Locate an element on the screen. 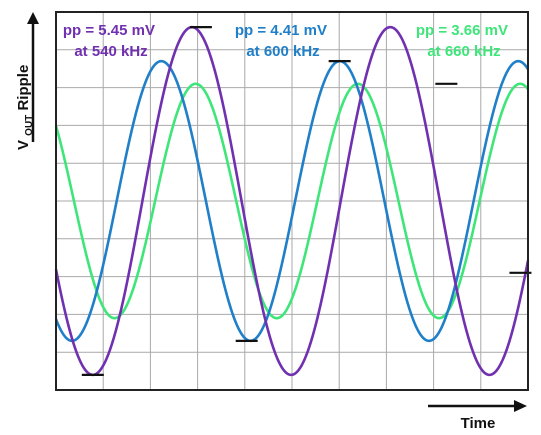 The width and height of the screenshot is (541, 435). annotation-660khz: pp = 3.66 mV at 660 kHz is located at coordinates (464, 41).